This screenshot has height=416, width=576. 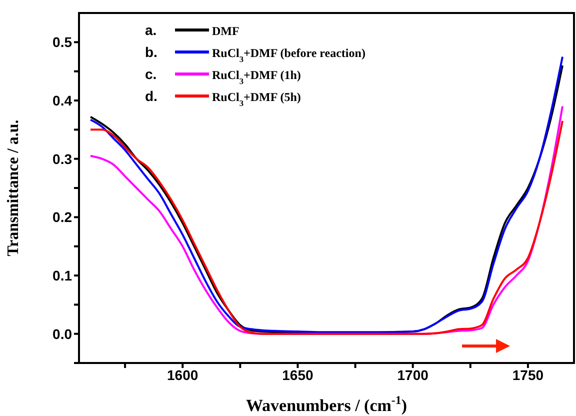 I want to click on y-tick-label: 0.5, so click(x=62, y=42).